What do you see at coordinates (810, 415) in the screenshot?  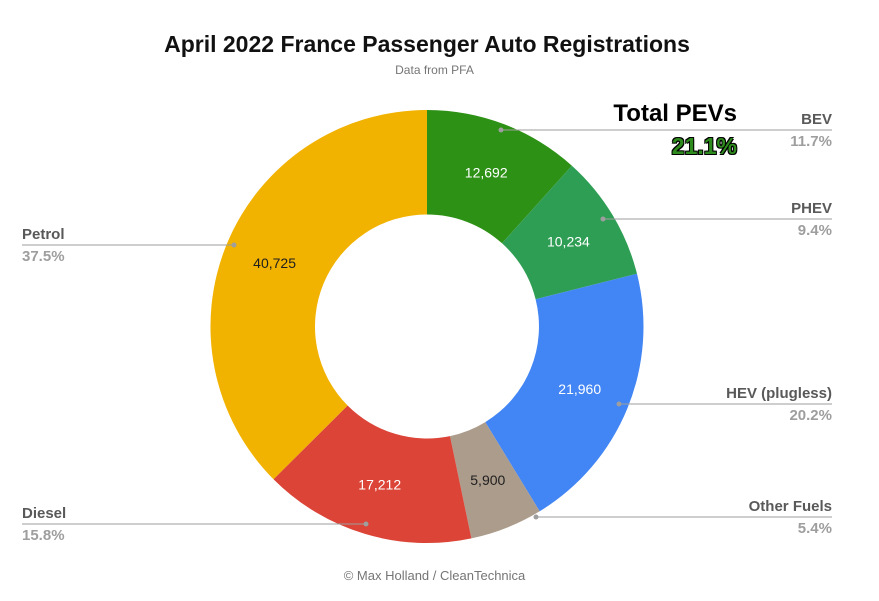 I see `callout-percent: 20.2%` at bounding box center [810, 415].